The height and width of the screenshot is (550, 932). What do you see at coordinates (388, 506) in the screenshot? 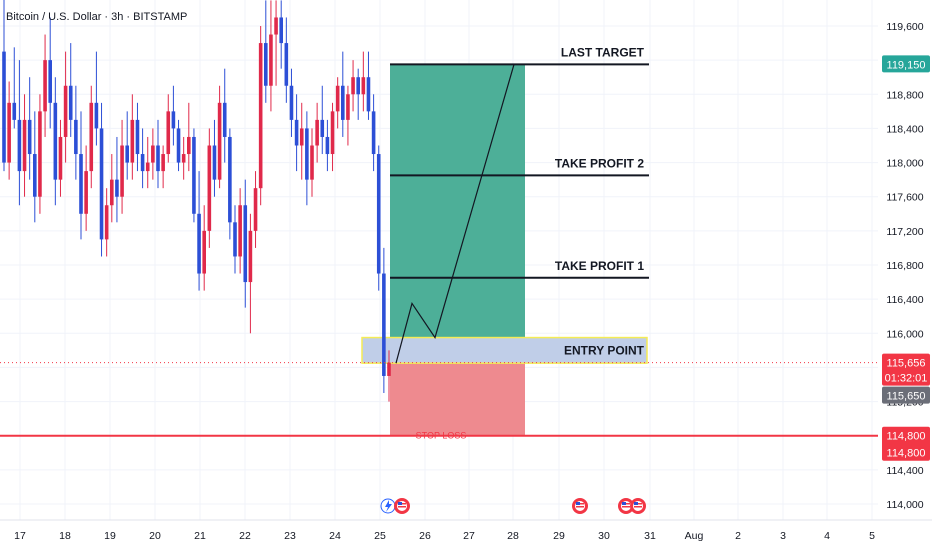
I see `lightning-event-icon` at bounding box center [388, 506].